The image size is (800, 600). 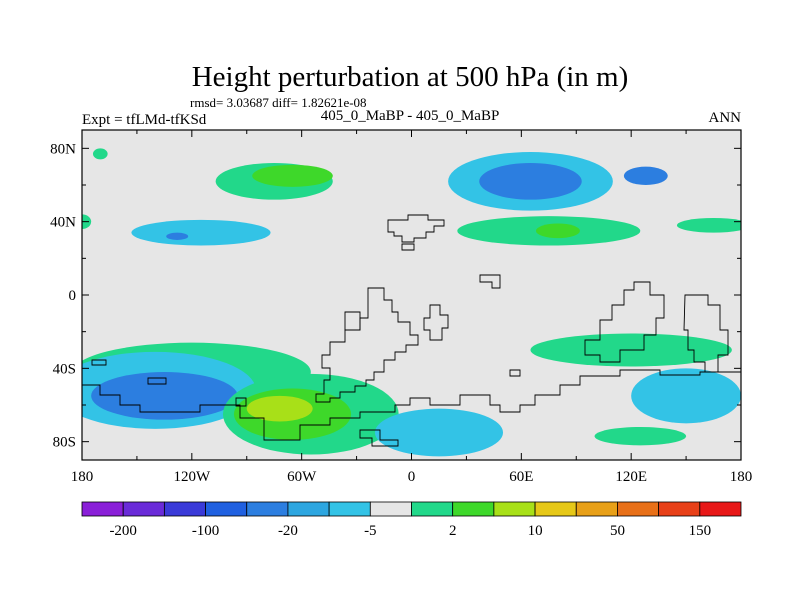 I want to click on season-label: ANN, so click(x=725, y=118).